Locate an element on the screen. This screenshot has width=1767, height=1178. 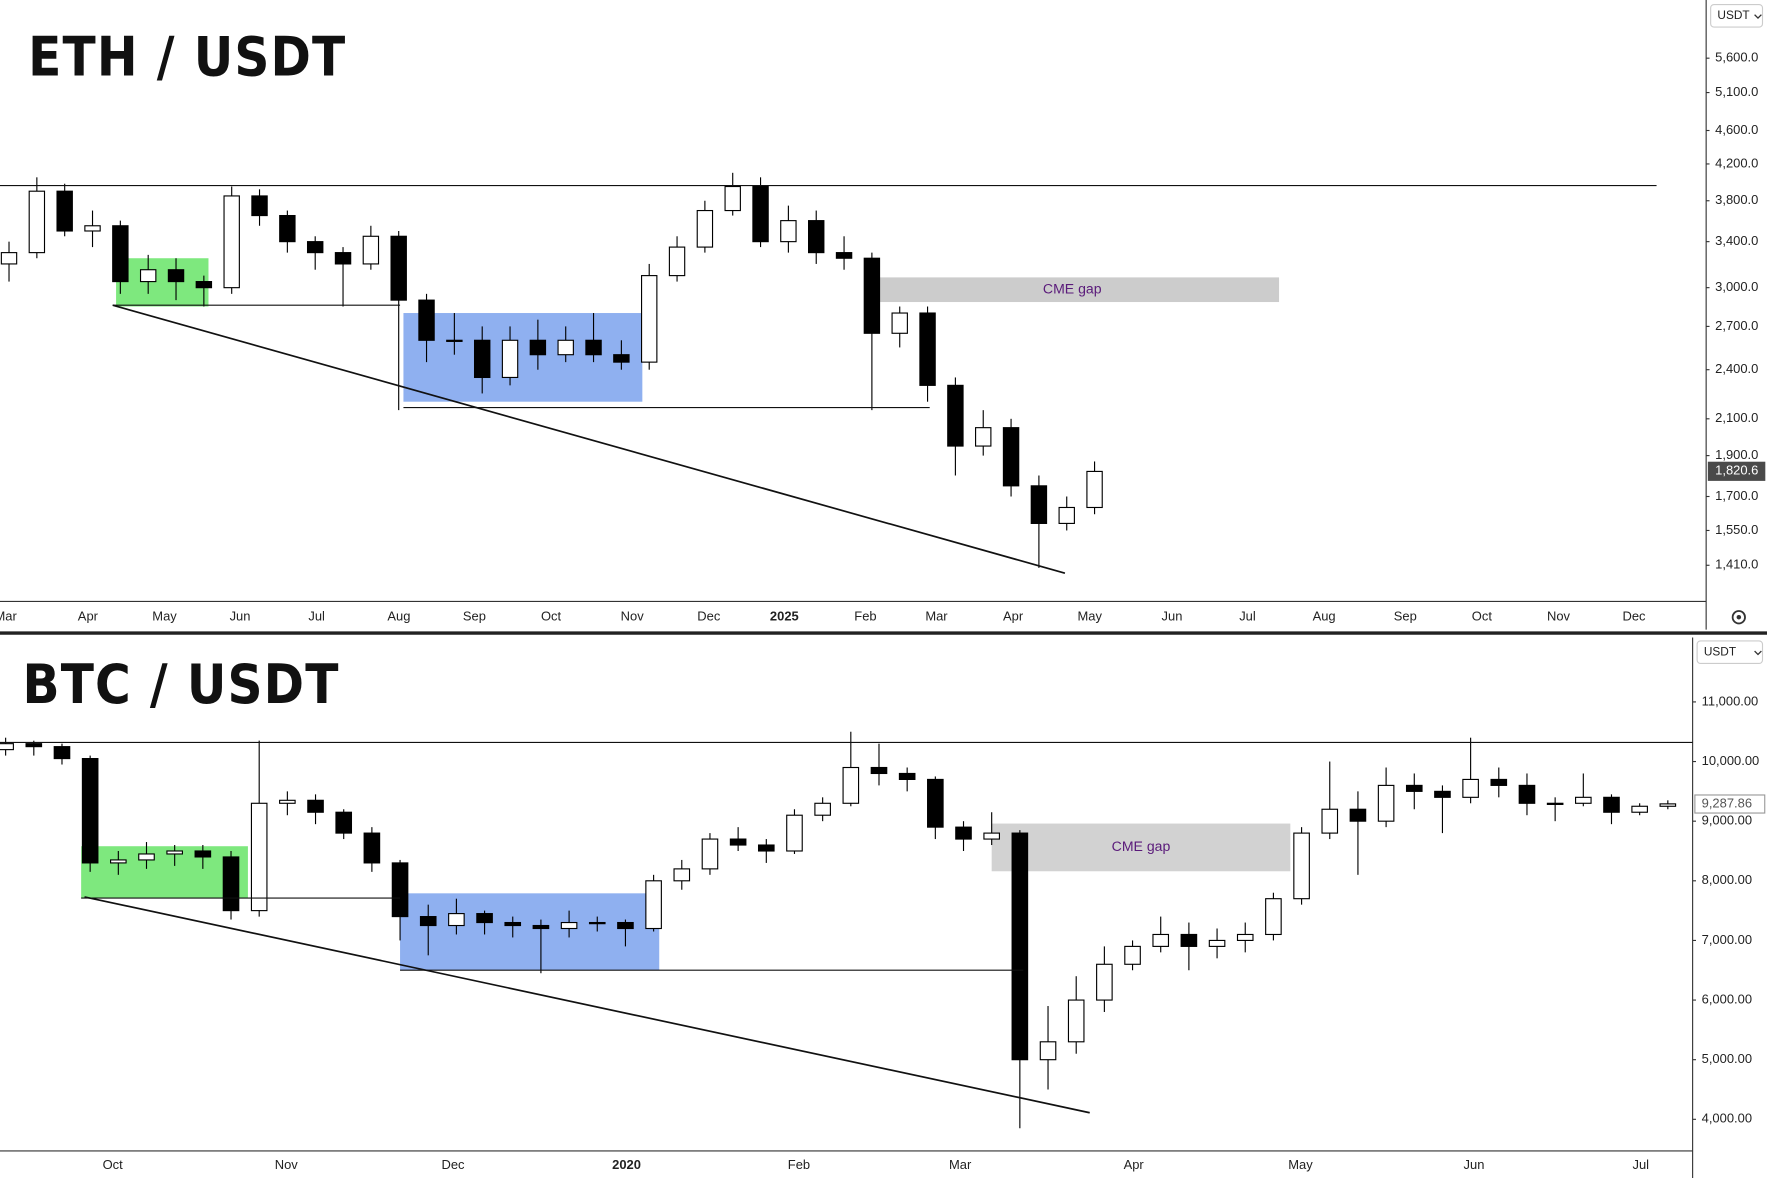
x-tick-label: 2025 is located at coordinates (784, 616).